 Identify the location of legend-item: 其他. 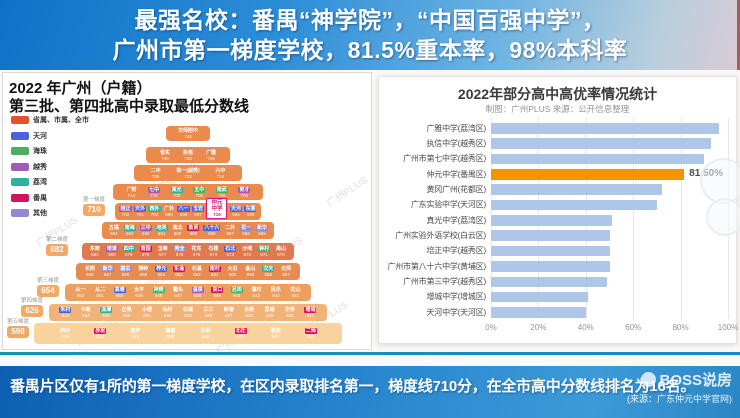
(29, 213).